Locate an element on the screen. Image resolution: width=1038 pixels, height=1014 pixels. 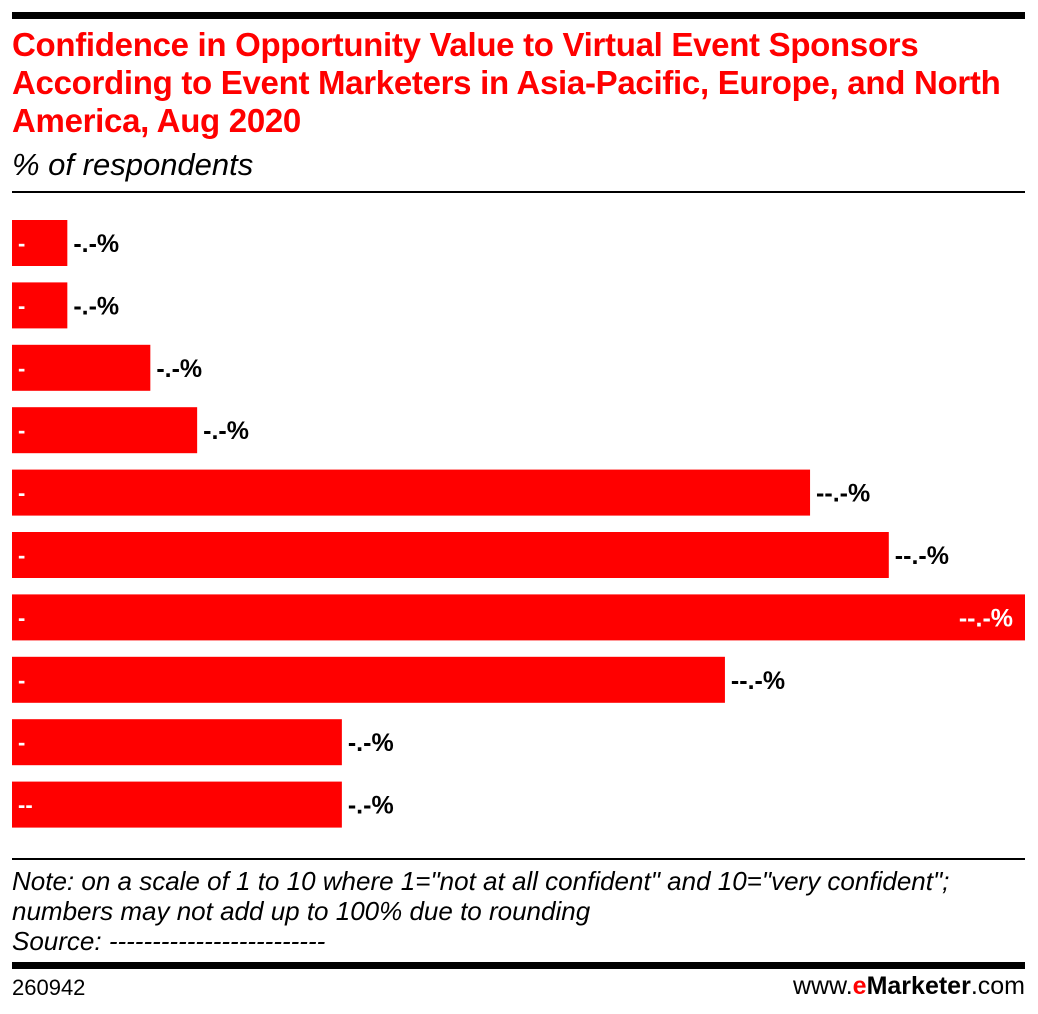
category-label-9: - is located at coordinates (21, 742).